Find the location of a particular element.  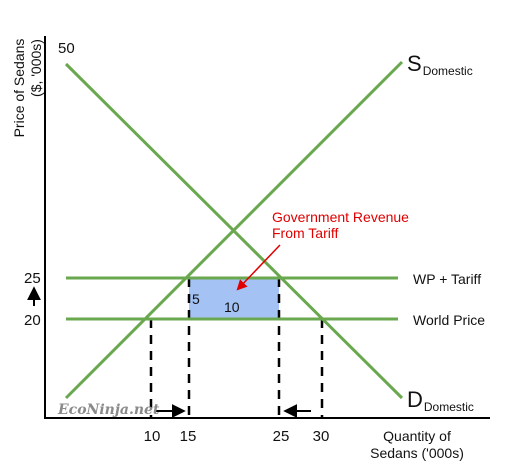

y-axis-label-line2: ($, '000s) is located at coordinates (36, 68).